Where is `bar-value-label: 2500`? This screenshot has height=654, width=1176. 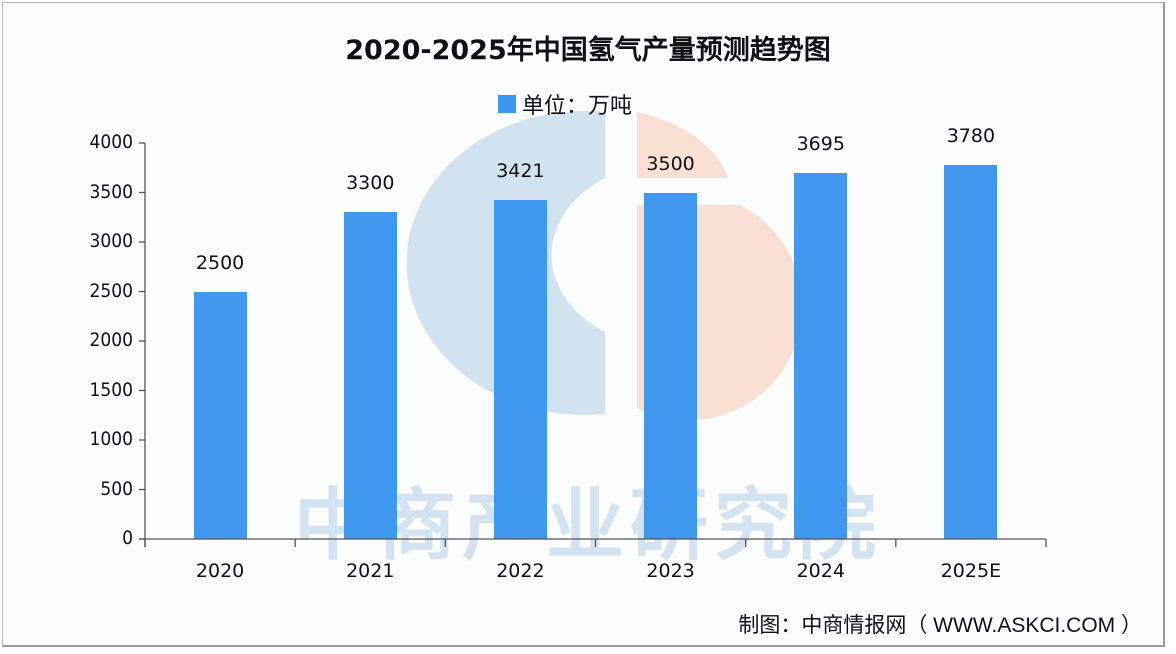 bar-value-label: 2500 is located at coordinates (220, 262).